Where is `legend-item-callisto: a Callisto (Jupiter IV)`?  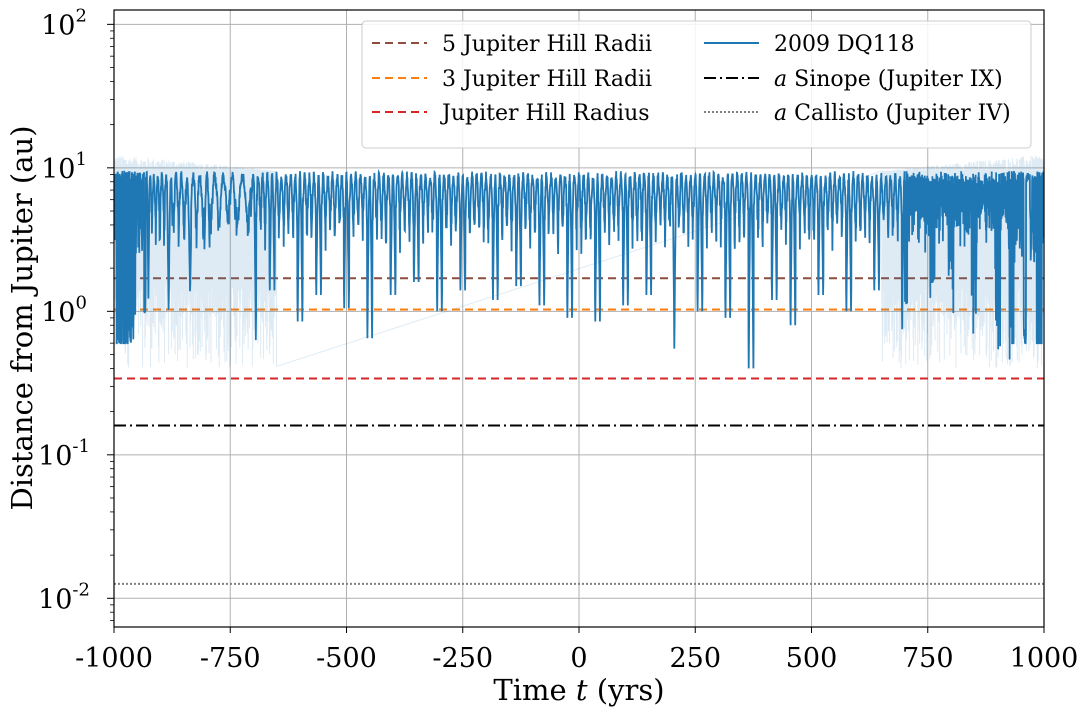
legend-item-callisto: a Callisto (Jupiter IV) is located at coordinates (857, 113).